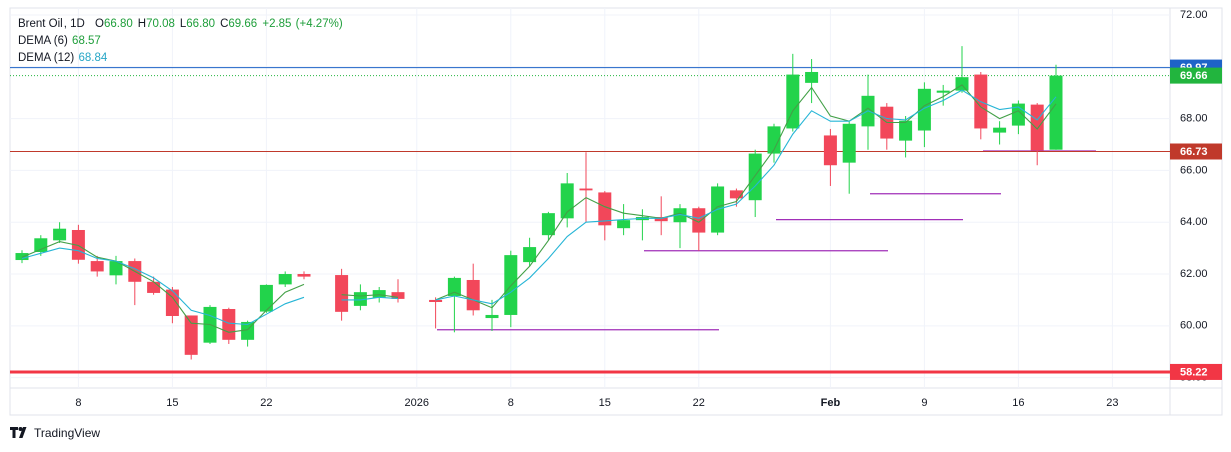 This screenshot has height=452, width=1231. I want to click on x-tick-label: 9, so click(924, 403).